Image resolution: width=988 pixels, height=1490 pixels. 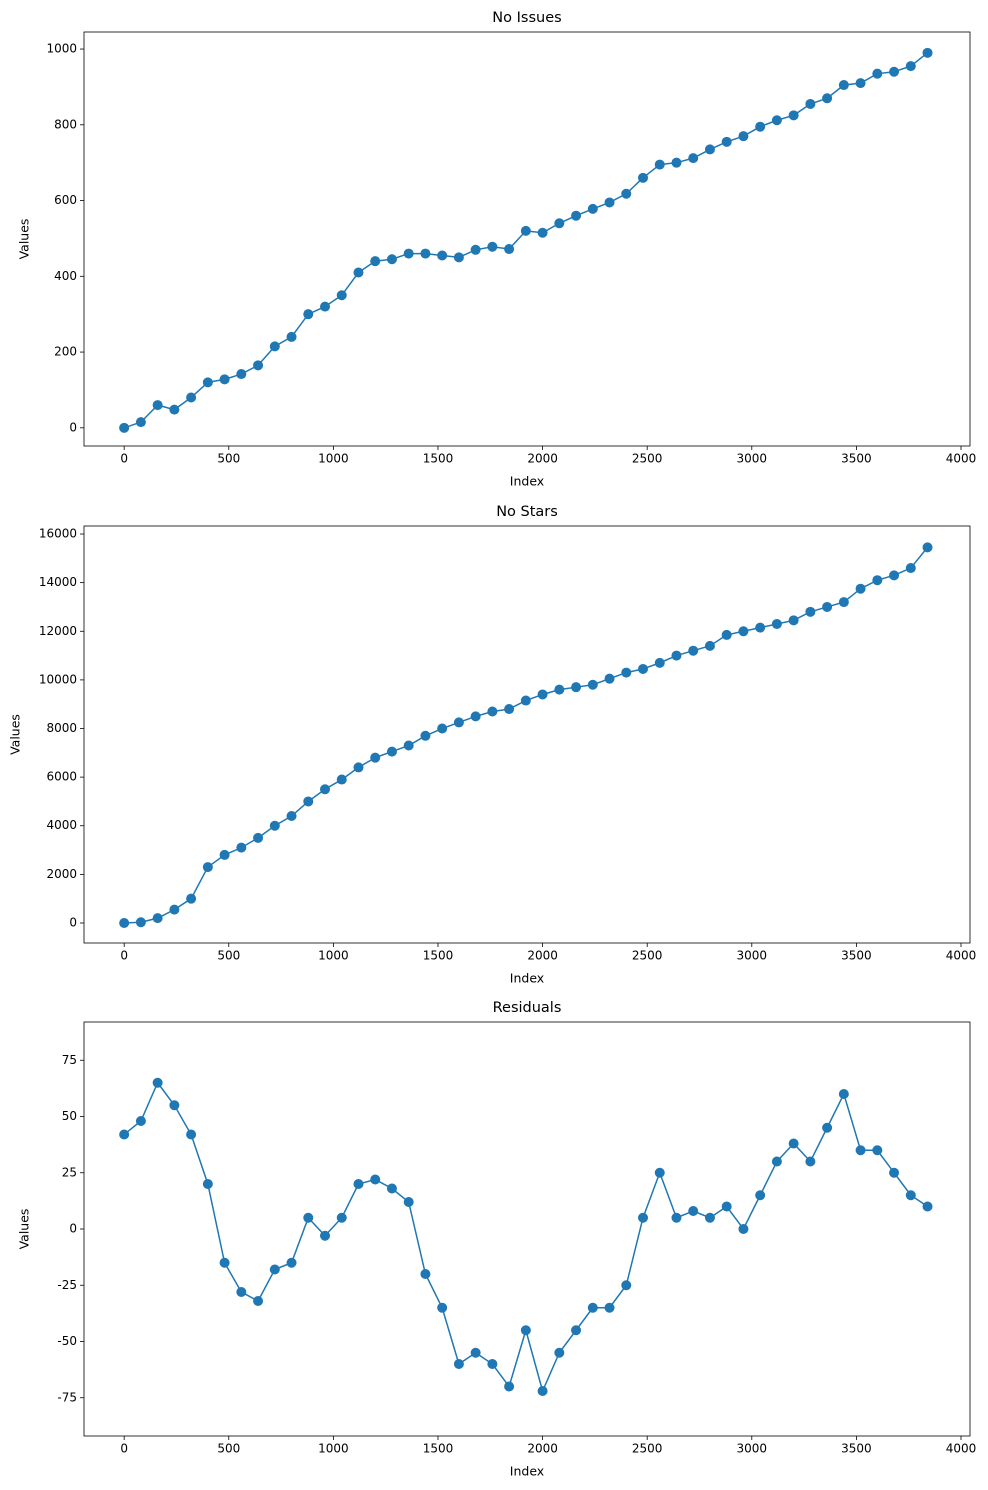 I want to click on x-tick-label: 500, so click(x=228, y=459).